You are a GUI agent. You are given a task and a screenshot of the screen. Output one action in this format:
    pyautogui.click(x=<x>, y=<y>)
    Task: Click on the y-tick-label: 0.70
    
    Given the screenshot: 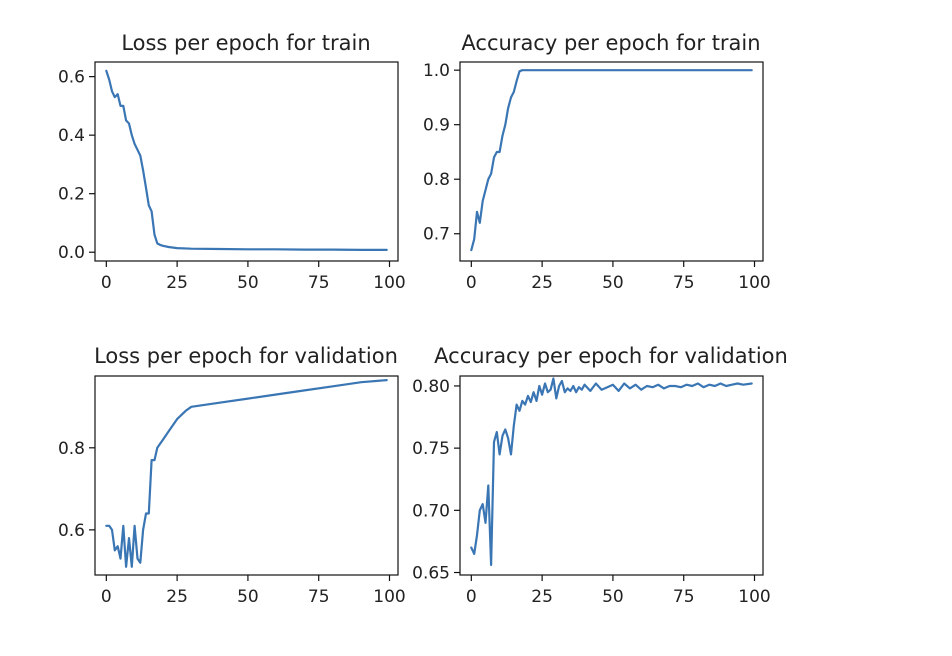 What is the action you would take?
    pyautogui.click(x=431, y=511)
    